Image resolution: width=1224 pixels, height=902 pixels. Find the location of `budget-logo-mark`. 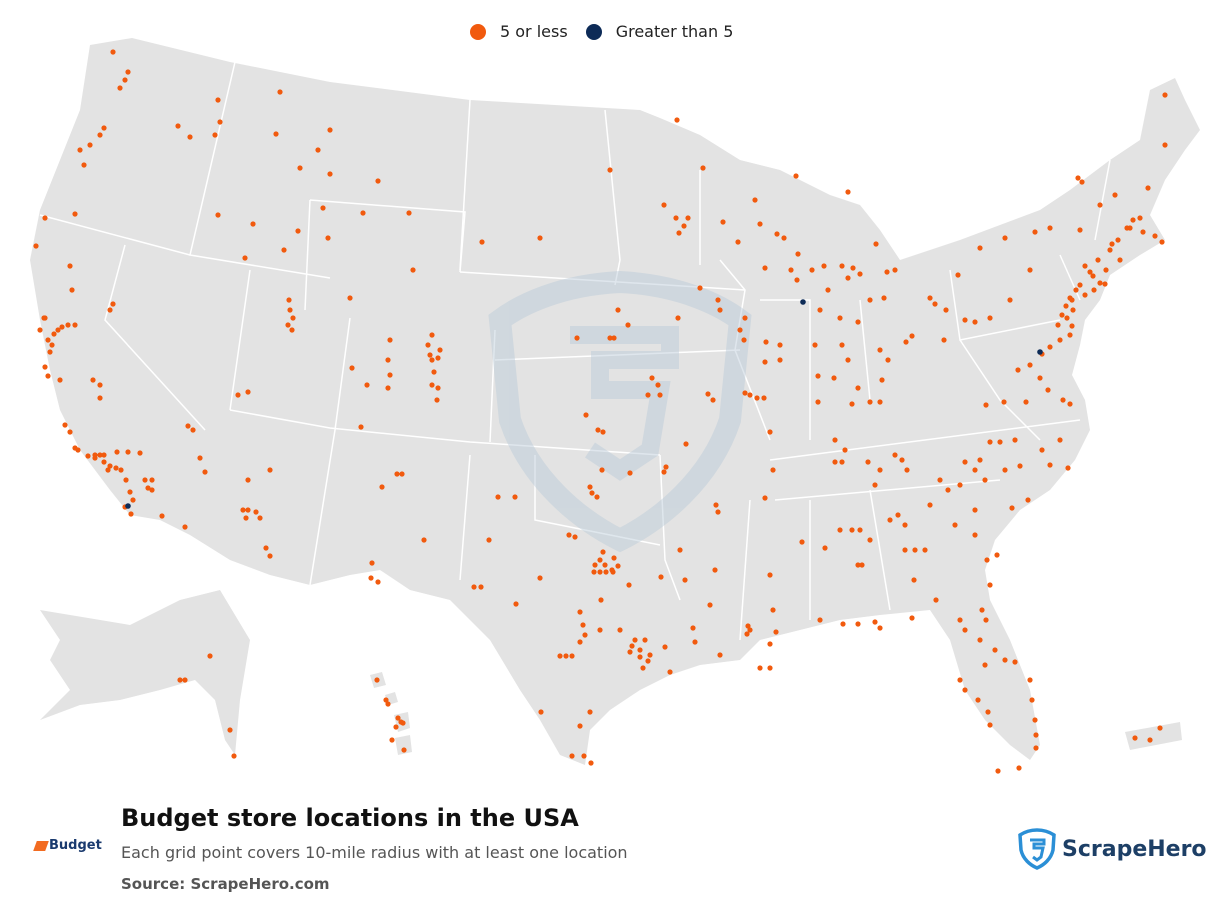

budget-logo-mark is located at coordinates (41, 845).